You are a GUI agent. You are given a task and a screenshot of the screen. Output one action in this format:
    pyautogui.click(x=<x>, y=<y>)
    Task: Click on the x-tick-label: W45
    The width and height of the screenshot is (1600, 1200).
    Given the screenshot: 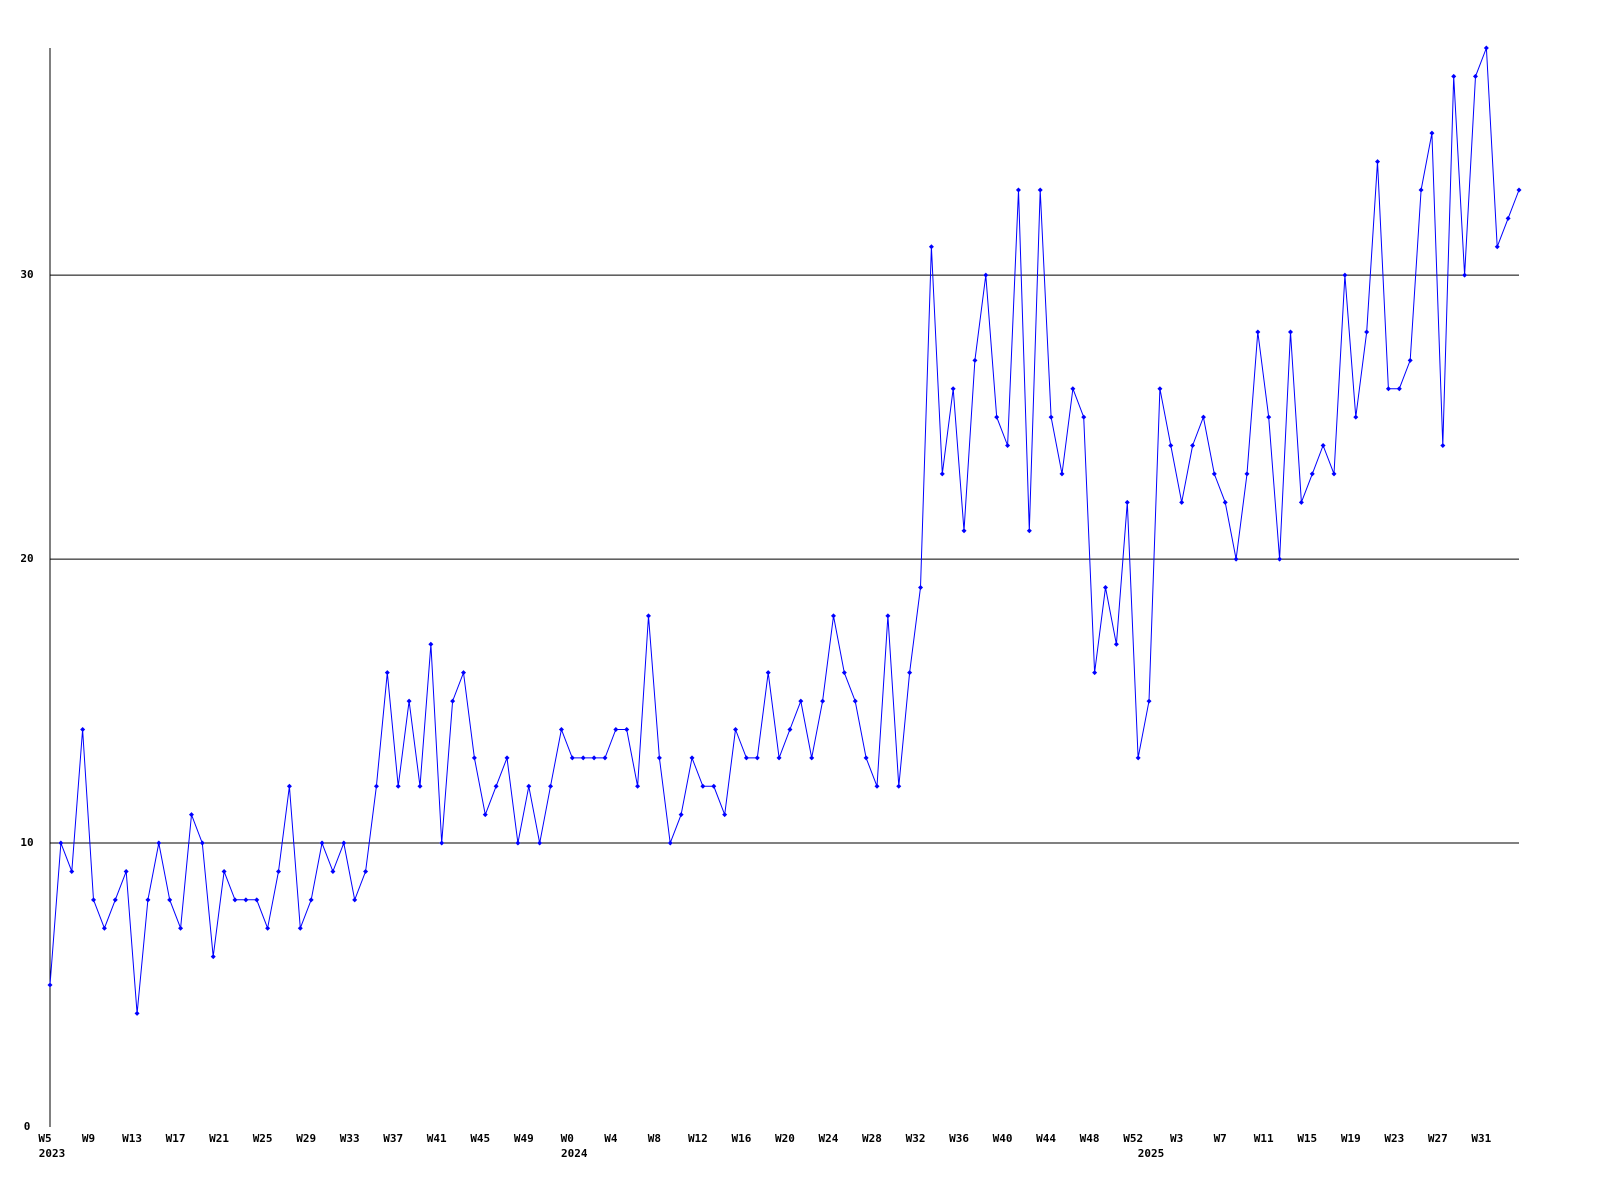 What is the action you would take?
    pyautogui.click(x=480, y=1138)
    